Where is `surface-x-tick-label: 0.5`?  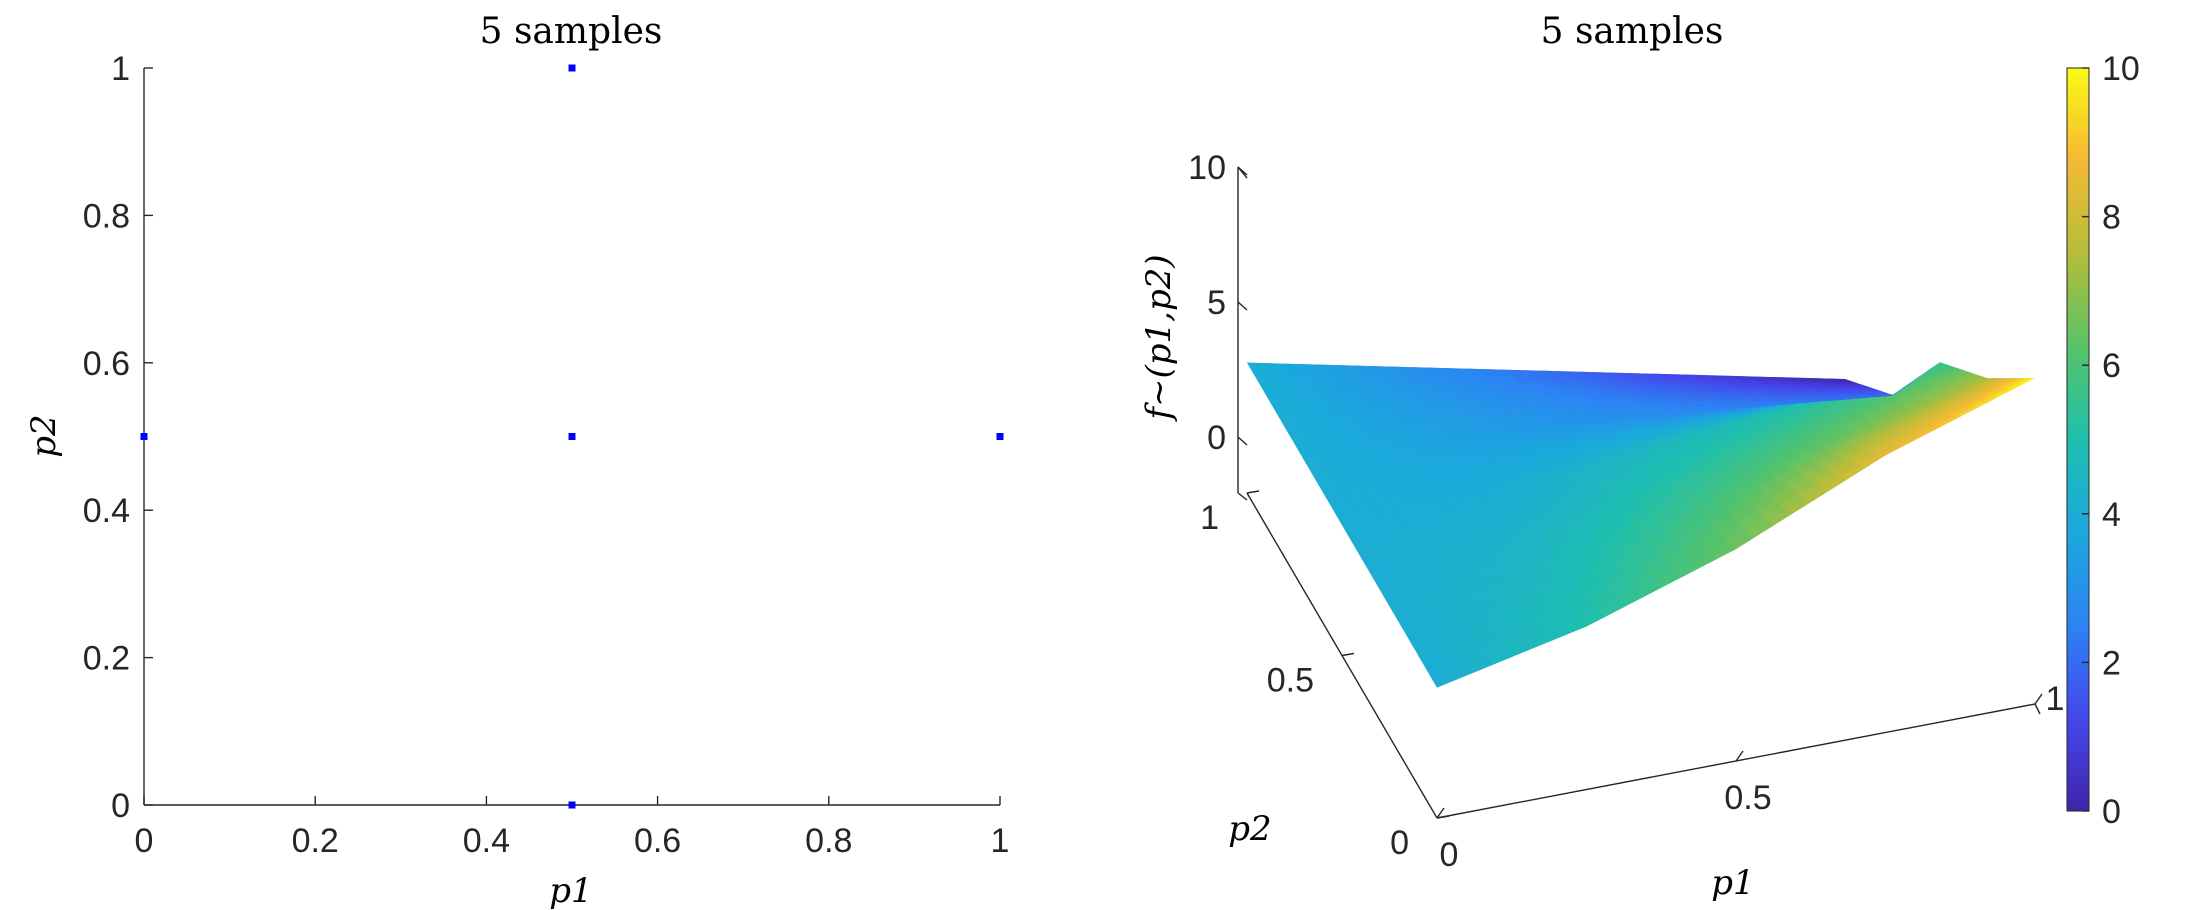 surface-x-tick-label: 0.5 is located at coordinates (1747, 798).